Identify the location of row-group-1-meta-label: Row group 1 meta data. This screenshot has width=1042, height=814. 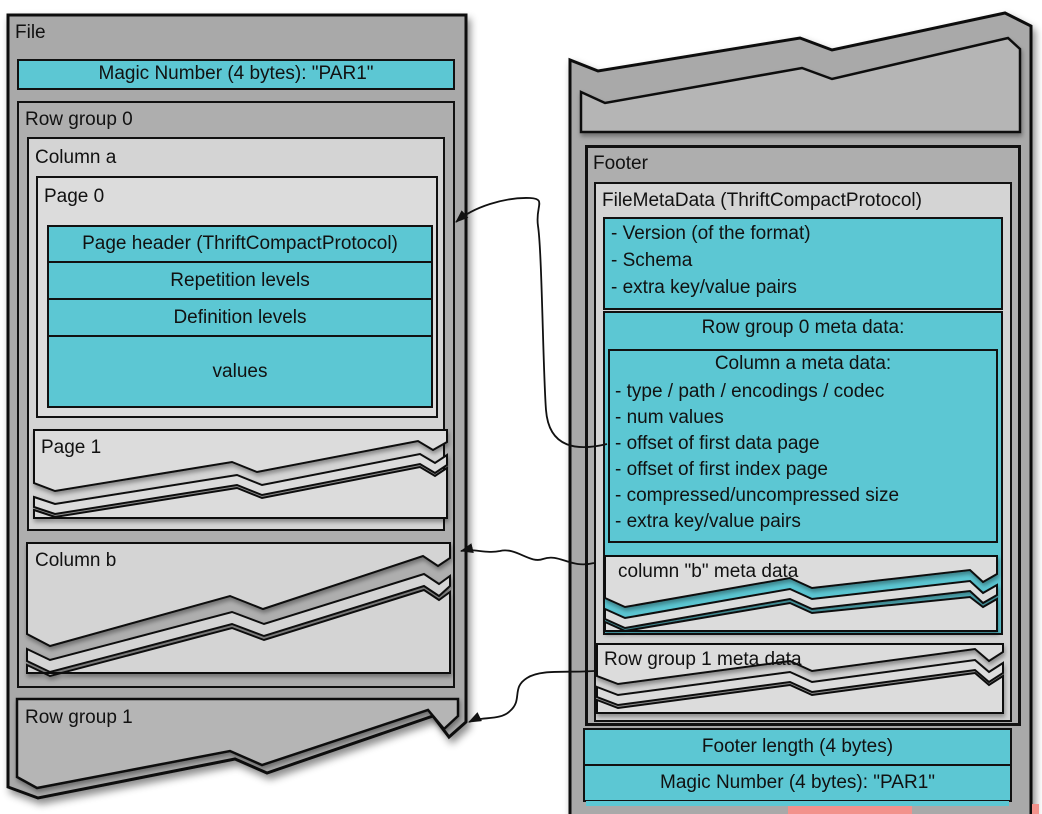
(703, 659).